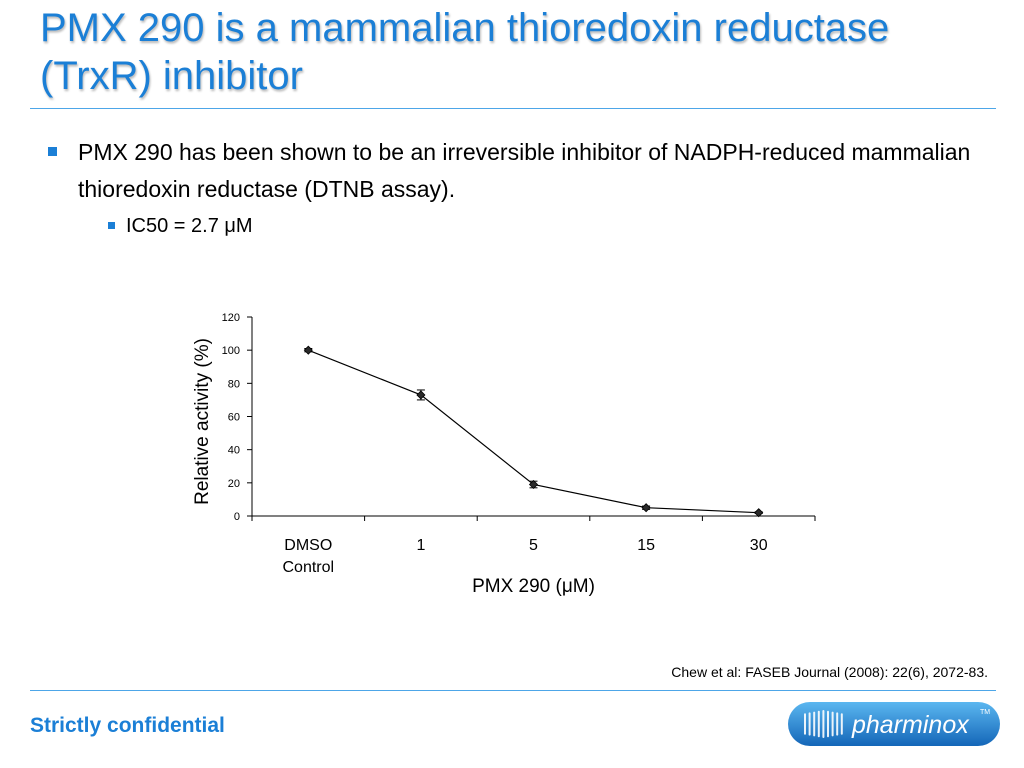 The height and width of the screenshot is (768, 1024). Describe the element at coordinates (646, 545) in the screenshot. I see `x-tick-label: 15` at that location.